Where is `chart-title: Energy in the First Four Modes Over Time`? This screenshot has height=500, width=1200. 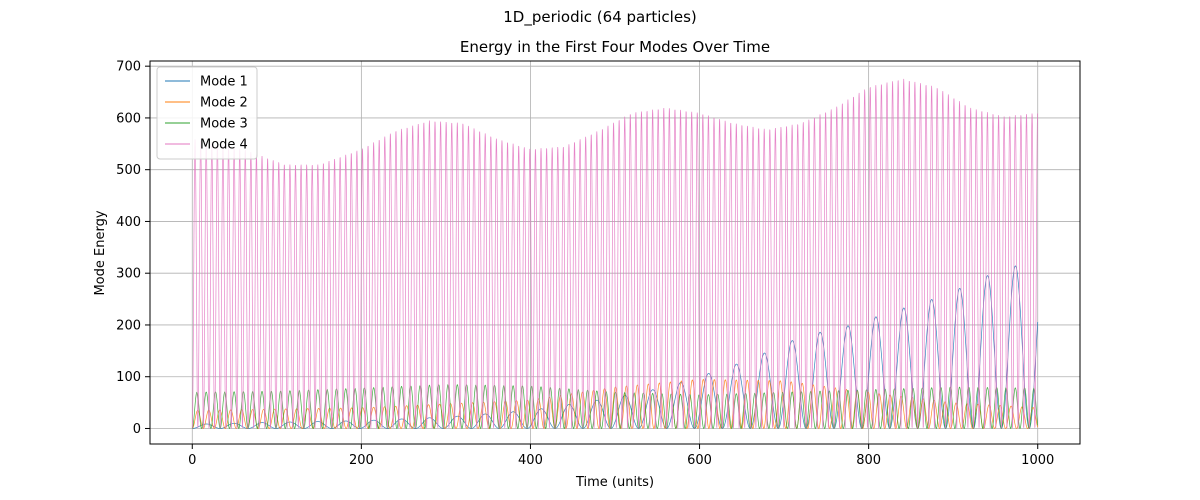
chart-title: Energy in the First Four Modes Over Time is located at coordinates (615, 47).